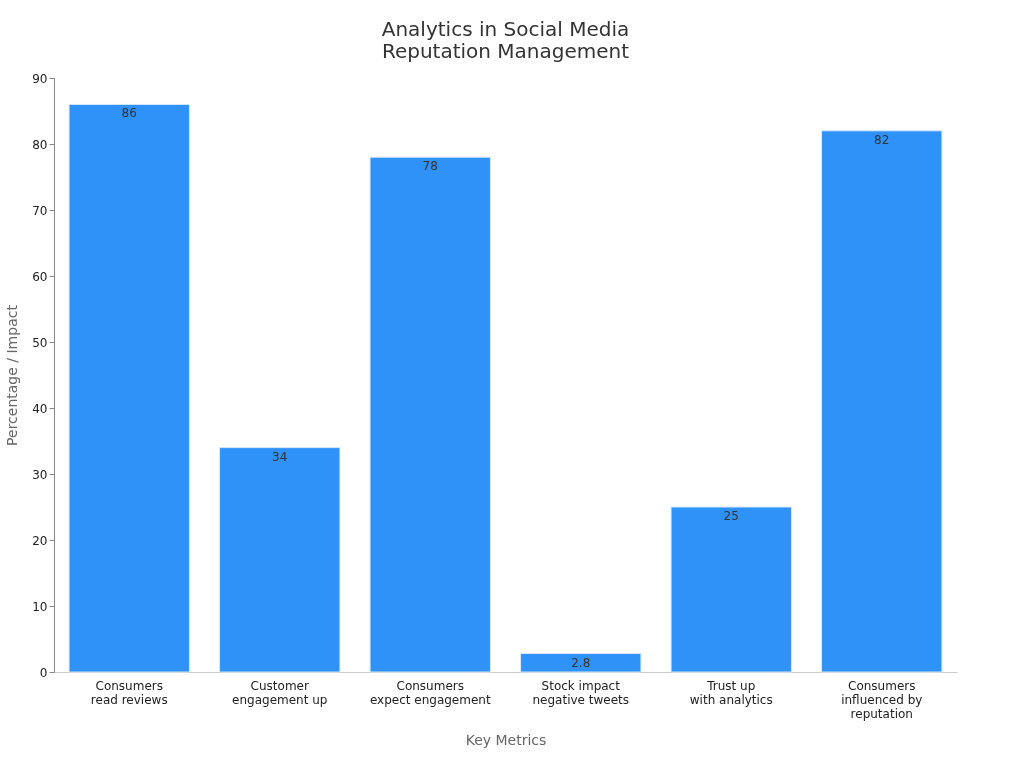 The width and height of the screenshot is (1024, 768). Describe the element at coordinates (43, 672) in the screenshot. I see `y-tick-label: 0` at that location.